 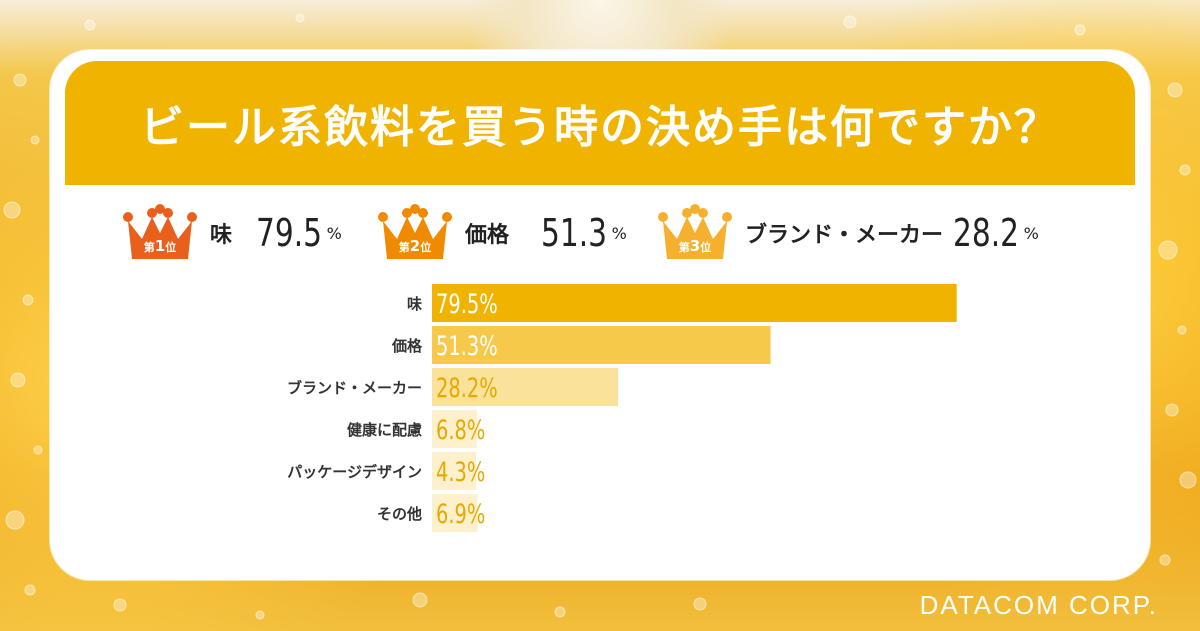 I want to click on data-label: 6.9%, so click(x=460, y=514).